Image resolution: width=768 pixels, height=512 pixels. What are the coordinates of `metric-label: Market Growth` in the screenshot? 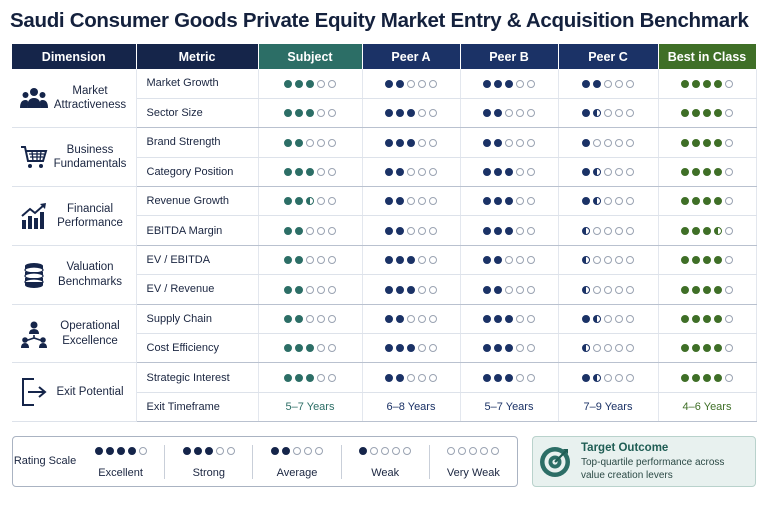 It's located at (197, 84).